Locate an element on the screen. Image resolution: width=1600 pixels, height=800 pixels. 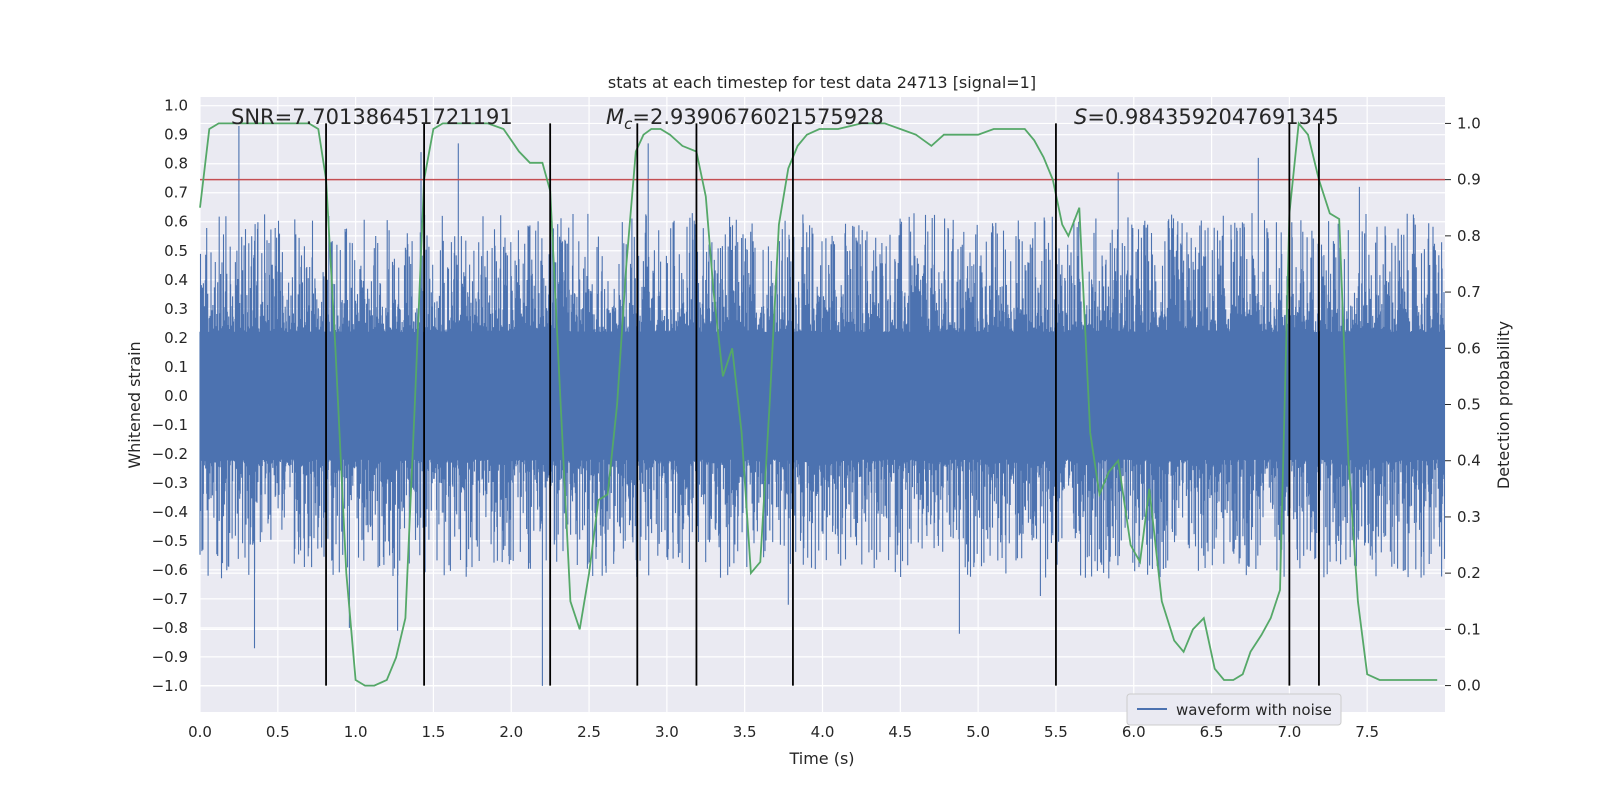
y-tick-label-20: −1.0 is located at coordinates (170, 686).